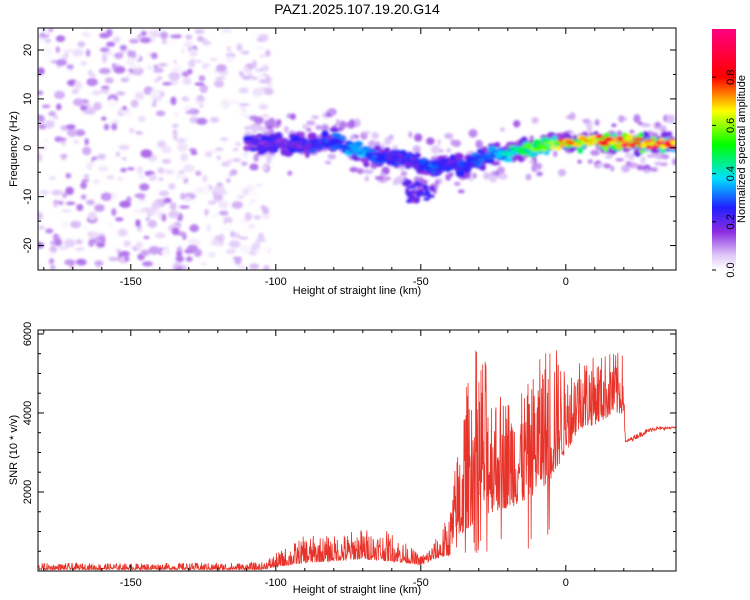 This screenshot has width=750, height=600. I want to click on heatmap-y-axis-label: Frequency (Hz), so click(14, 149).